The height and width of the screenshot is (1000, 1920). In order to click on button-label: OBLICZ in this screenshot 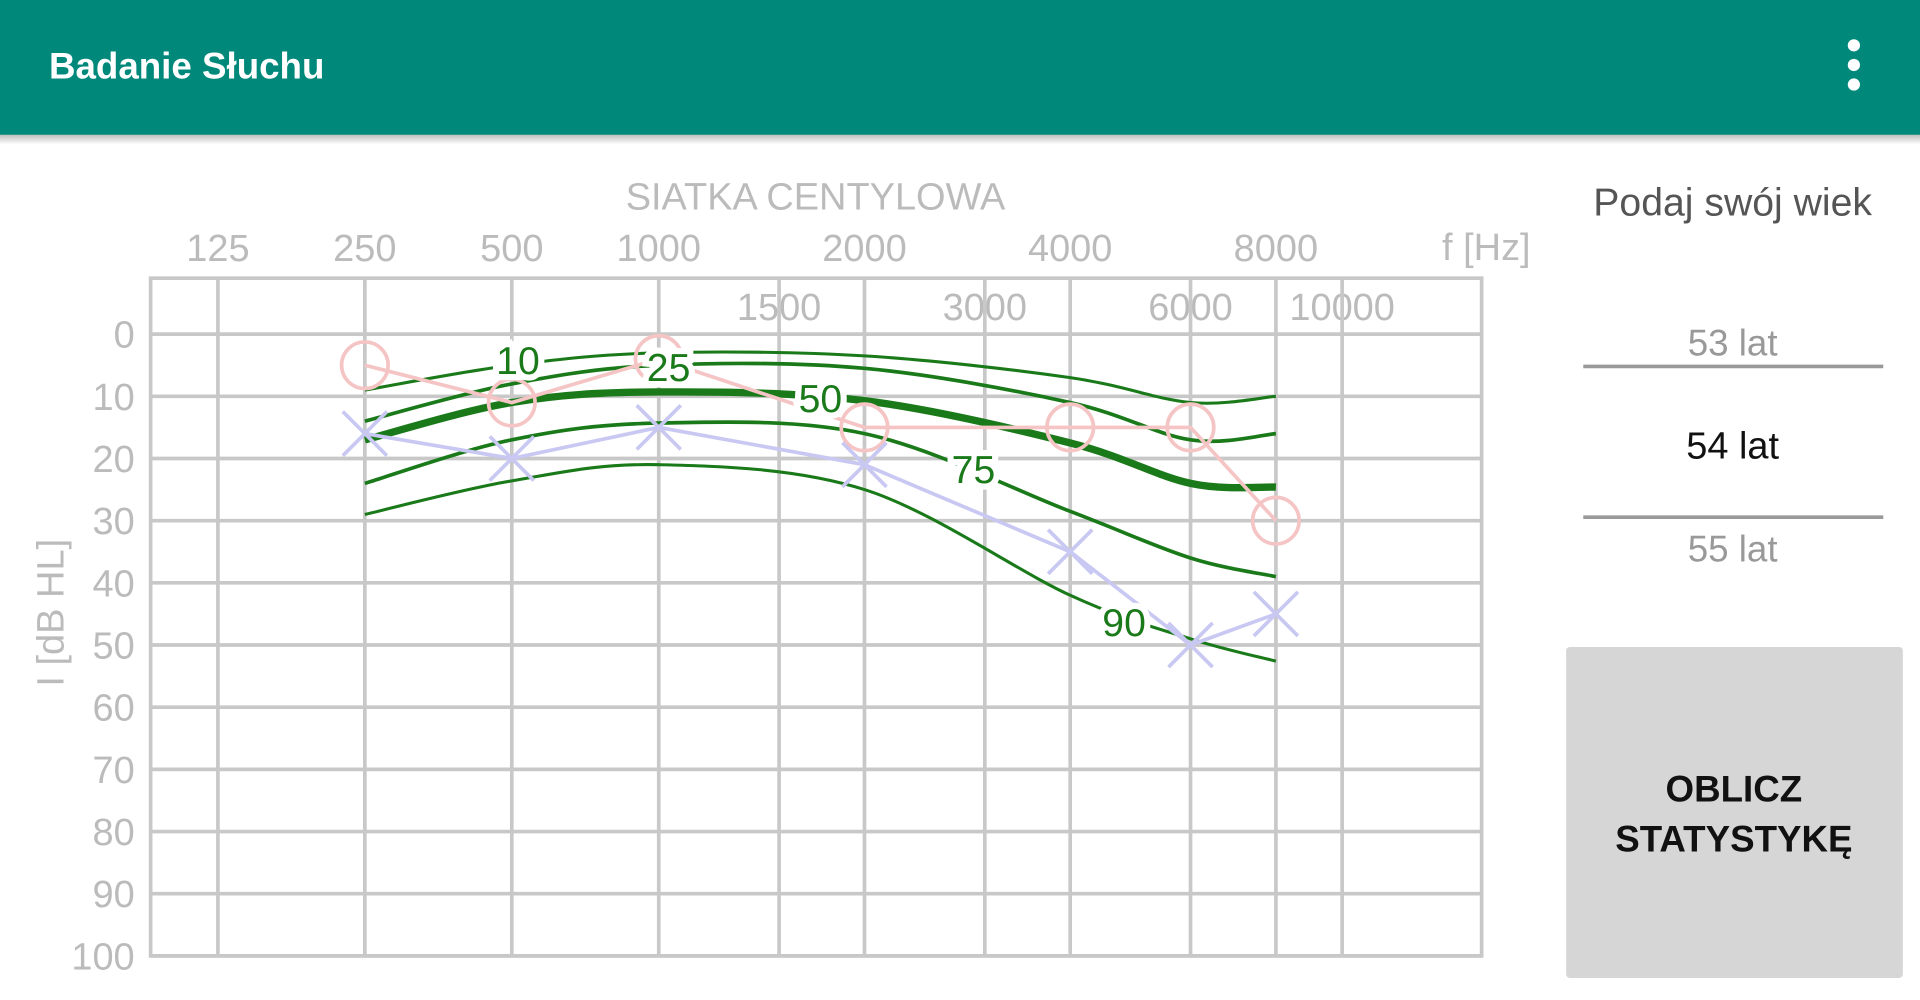, I will do `click(1734, 788)`.